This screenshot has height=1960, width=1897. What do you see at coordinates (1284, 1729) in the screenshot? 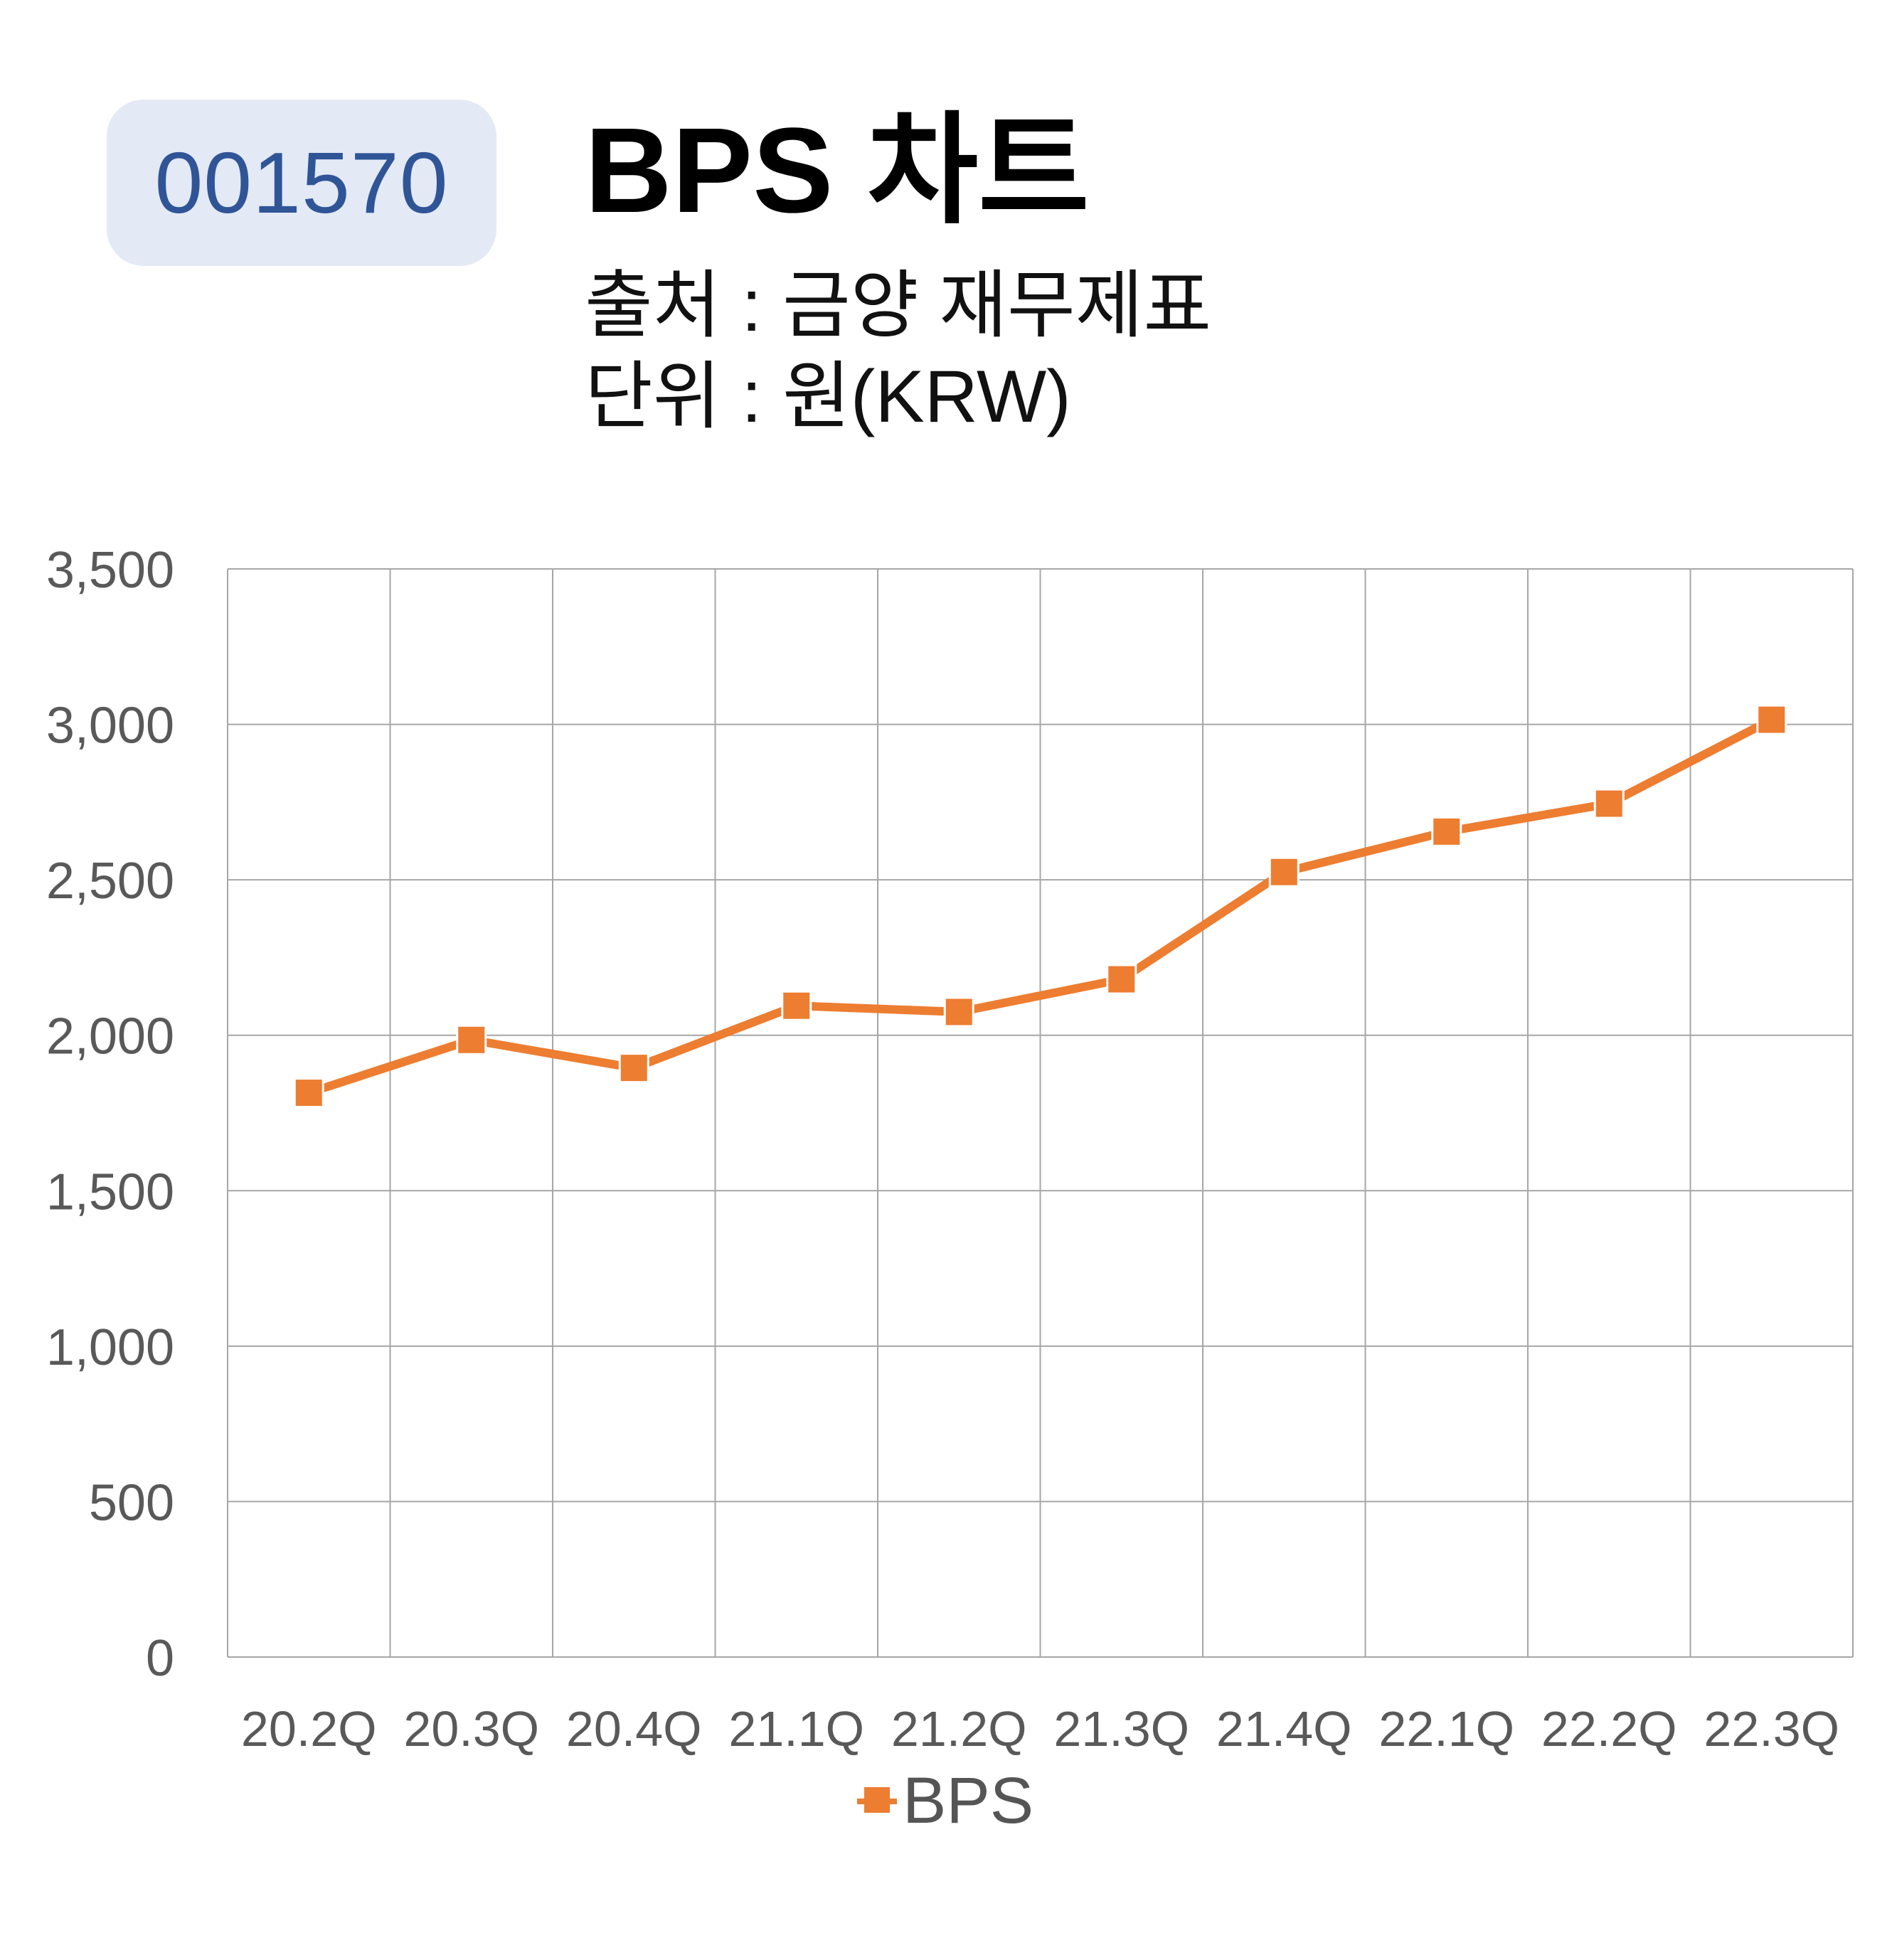
I see `x-tick-label: 21.4Q` at bounding box center [1284, 1729].